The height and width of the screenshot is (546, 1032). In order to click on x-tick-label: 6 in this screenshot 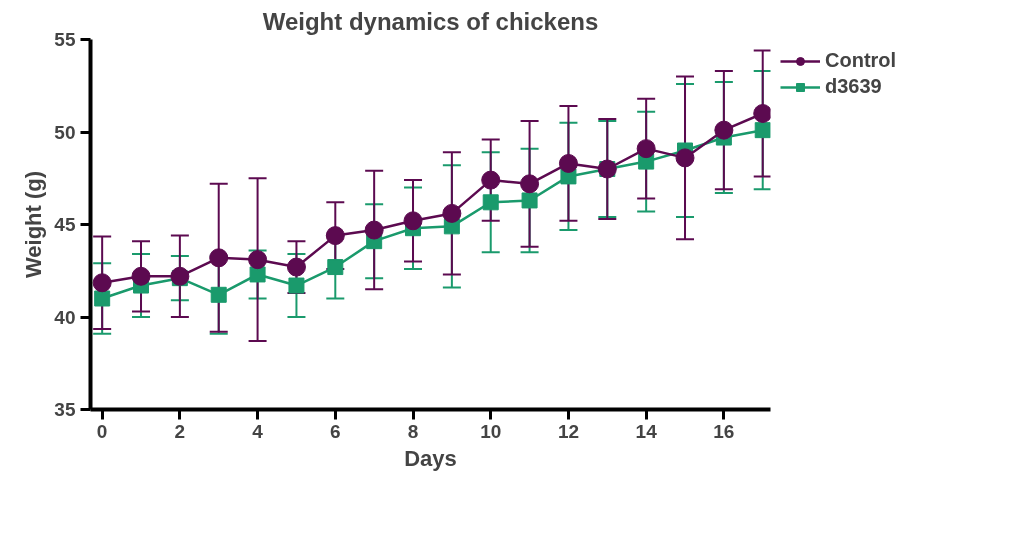, I will do `click(335, 431)`.